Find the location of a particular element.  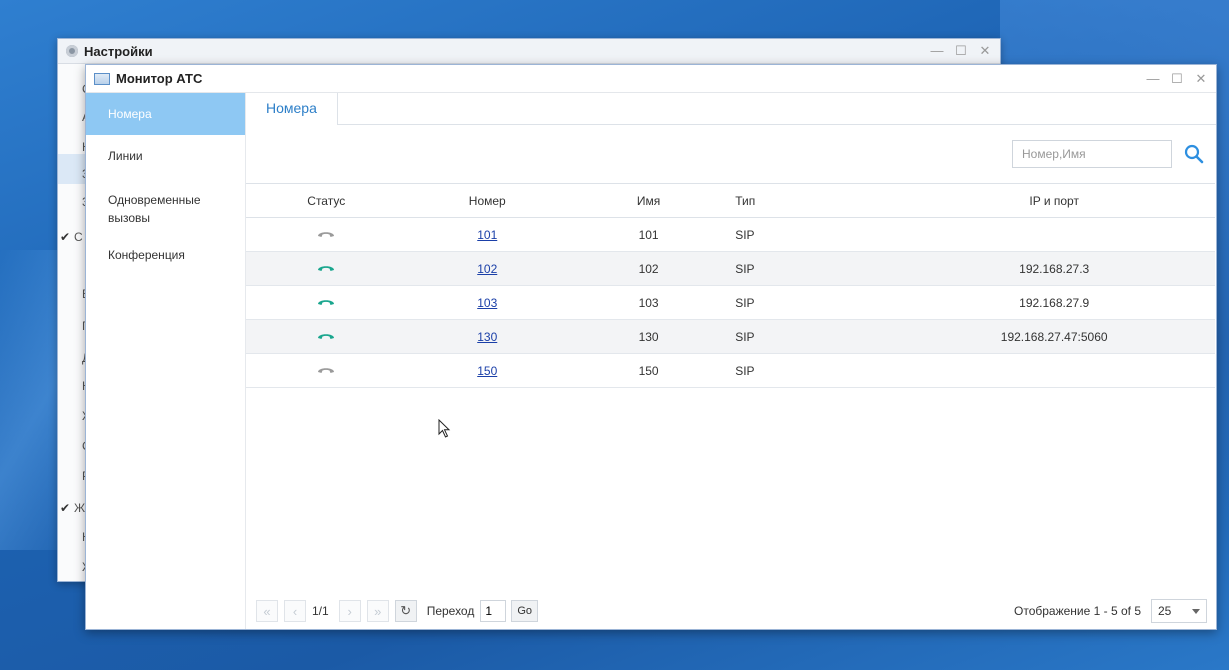

number-cell: 130 is located at coordinates (487, 336).